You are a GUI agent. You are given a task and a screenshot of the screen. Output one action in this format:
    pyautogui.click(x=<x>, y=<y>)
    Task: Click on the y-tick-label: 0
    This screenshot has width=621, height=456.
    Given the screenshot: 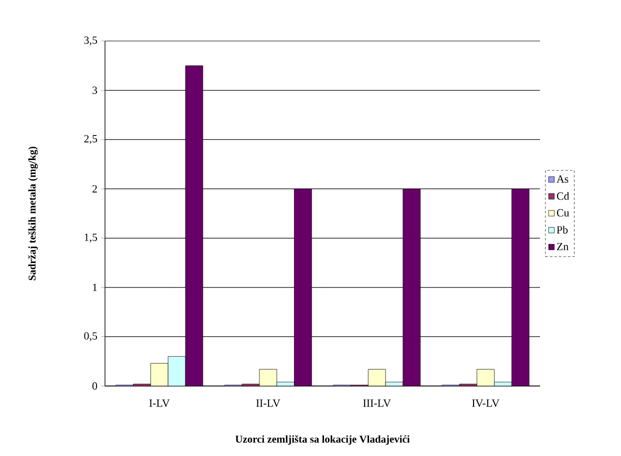 What is the action you would take?
    pyautogui.click(x=95, y=386)
    